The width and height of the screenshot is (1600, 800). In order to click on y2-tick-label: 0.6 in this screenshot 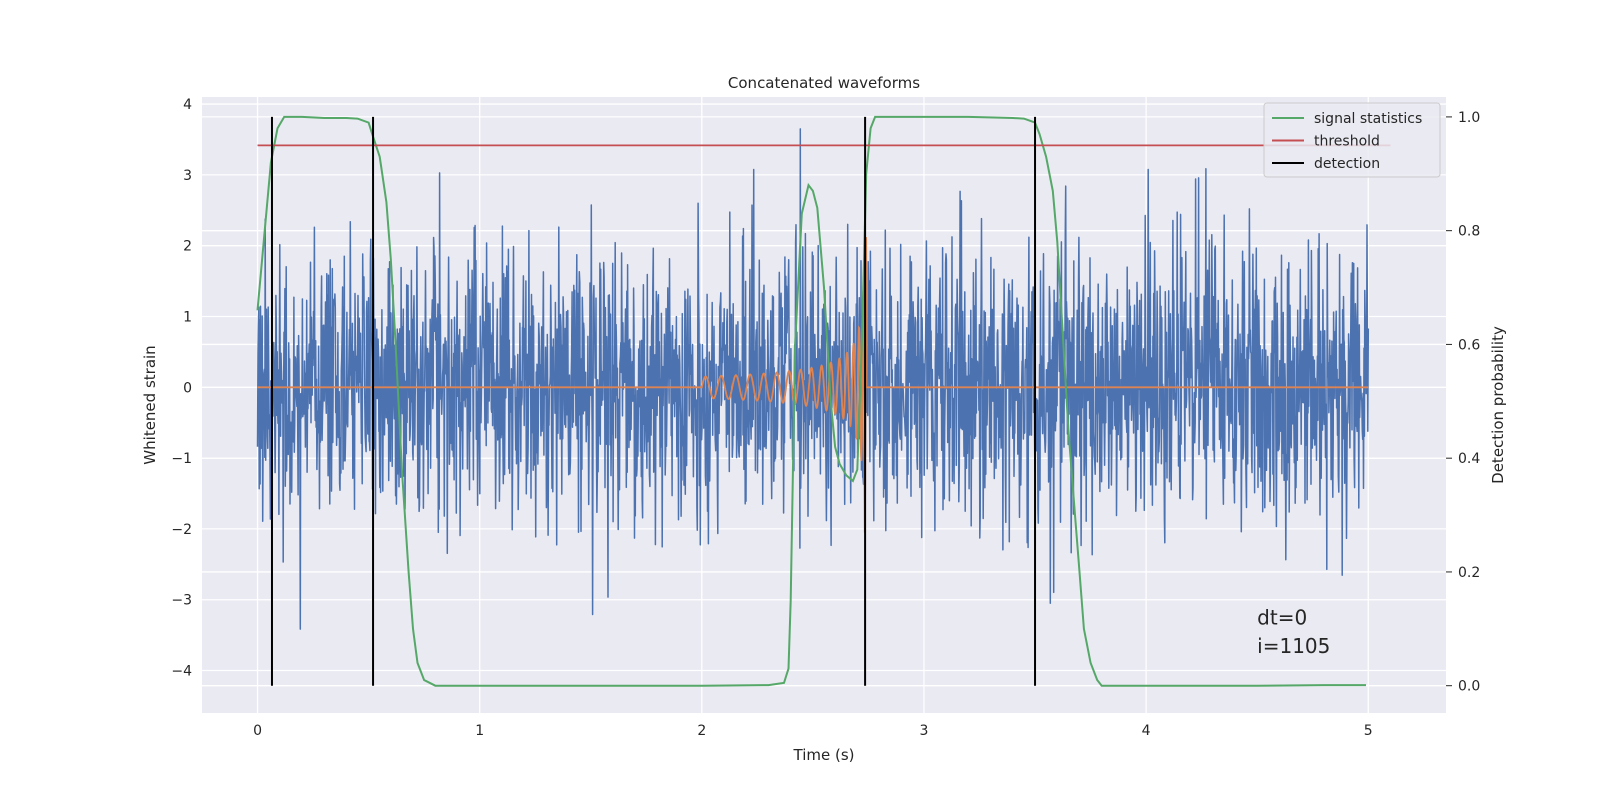, I will do `click(1469, 345)`.